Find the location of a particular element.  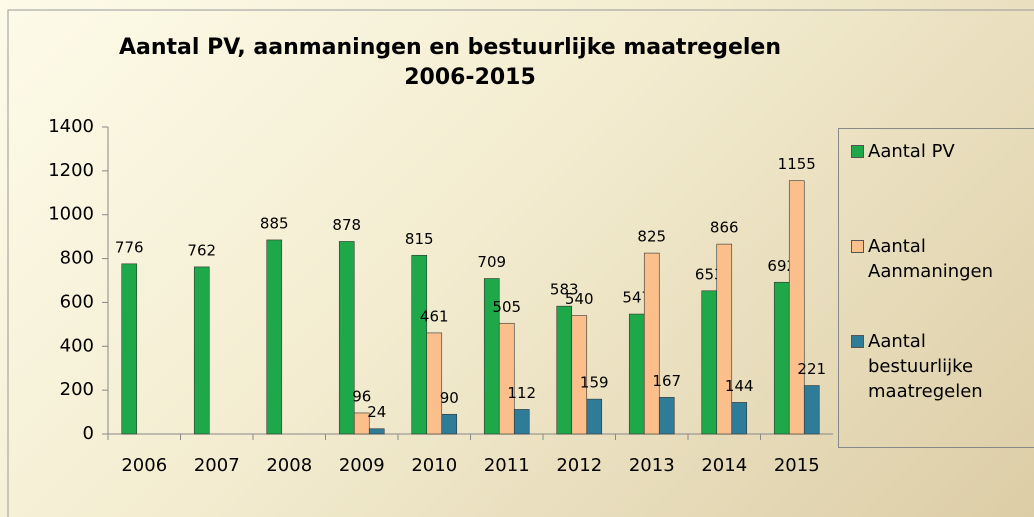

data-label: 547 is located at coordinates (636, 298).